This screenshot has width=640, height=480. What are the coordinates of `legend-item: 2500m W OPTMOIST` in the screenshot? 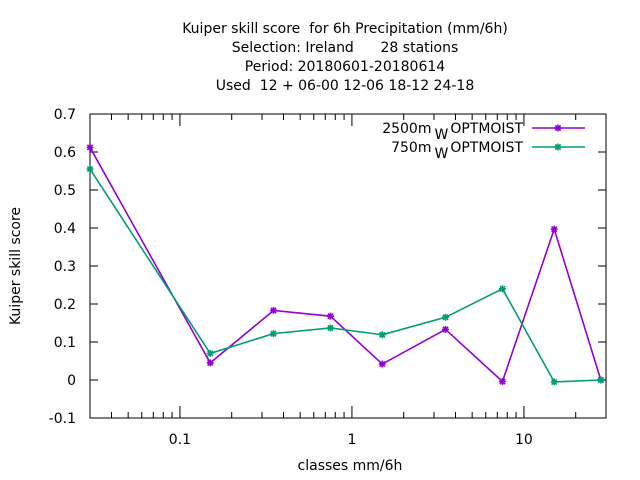 It's located at (483, 132).